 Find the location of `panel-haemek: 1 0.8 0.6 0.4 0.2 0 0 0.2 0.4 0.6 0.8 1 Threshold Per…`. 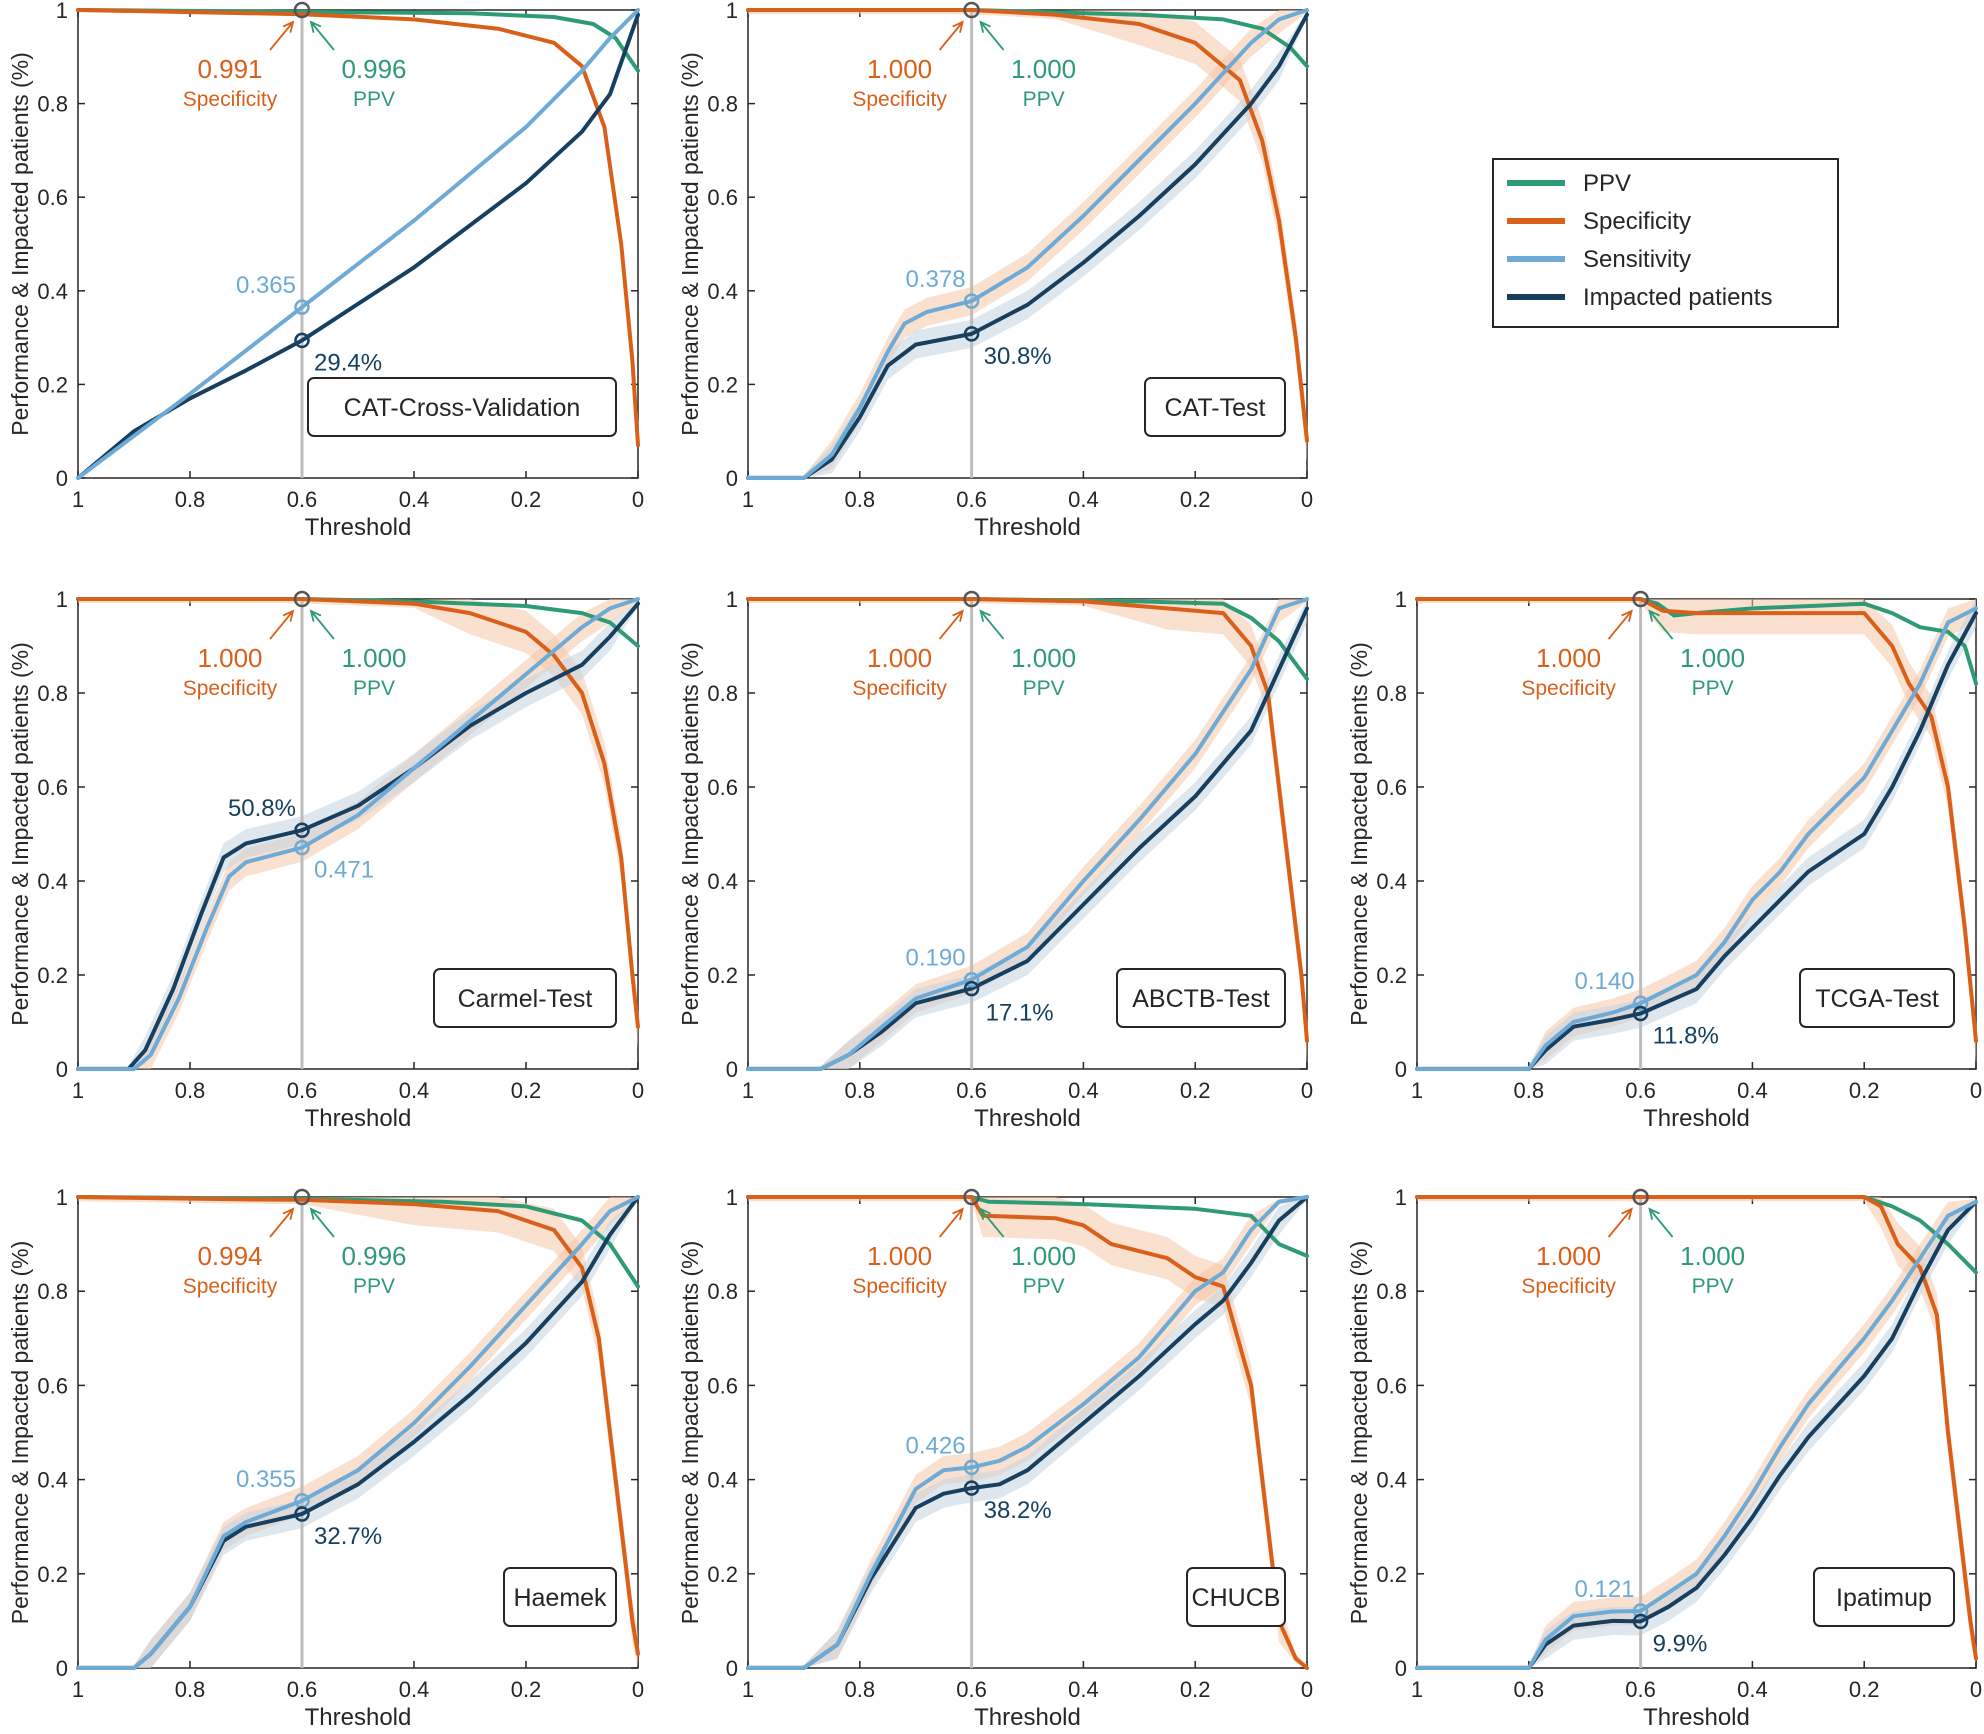

panel-haemek: 1 0.8 0.6 0.4 0.2 0 0 0.2 0.4 0.6 0.8 1 Threshold Per… is located at coordinates (325, 1458).